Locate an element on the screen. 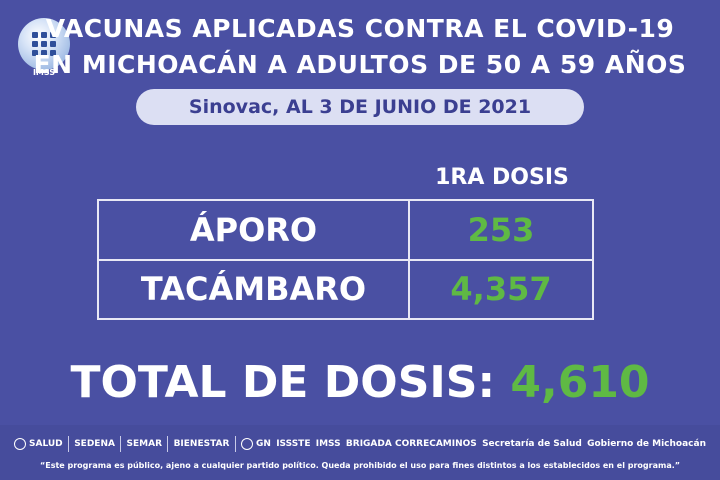 The image size is (720, 480). sedena-logo: SEDENA is located at coordinates (94, 444).